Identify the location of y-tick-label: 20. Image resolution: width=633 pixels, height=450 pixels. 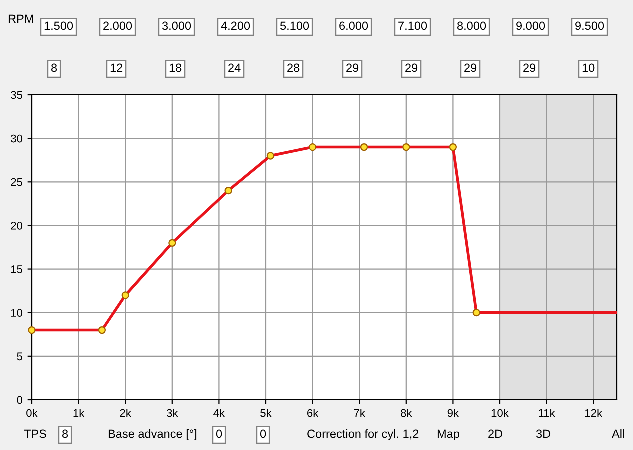
(17, 226).